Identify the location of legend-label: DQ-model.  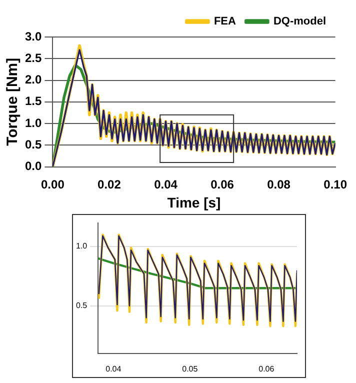
(299, 22).